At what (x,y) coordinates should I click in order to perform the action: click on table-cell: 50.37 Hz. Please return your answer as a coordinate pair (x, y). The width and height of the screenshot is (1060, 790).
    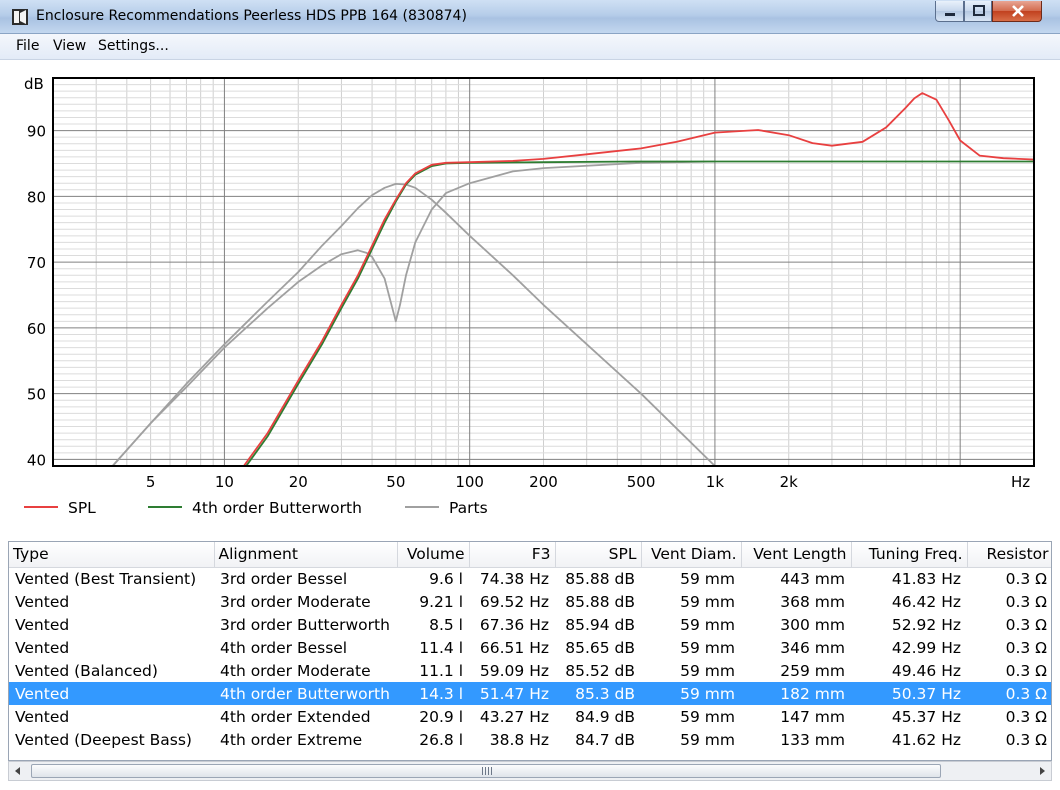
    Looking at the image, I should click on (909, 693).